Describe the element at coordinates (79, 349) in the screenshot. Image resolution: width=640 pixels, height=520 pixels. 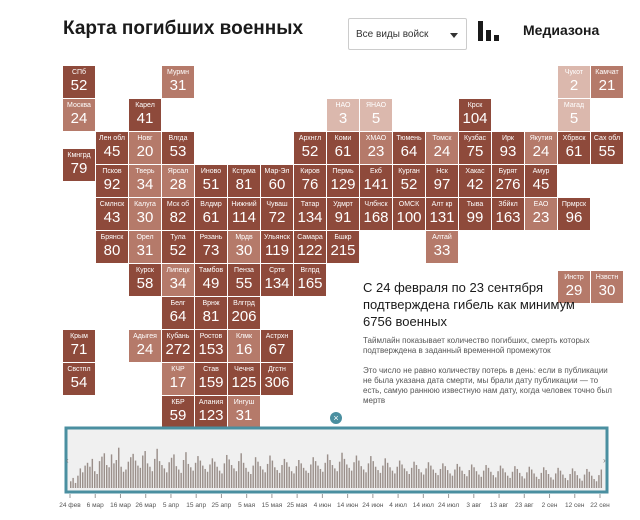
I see `region-value: 71` at that location.